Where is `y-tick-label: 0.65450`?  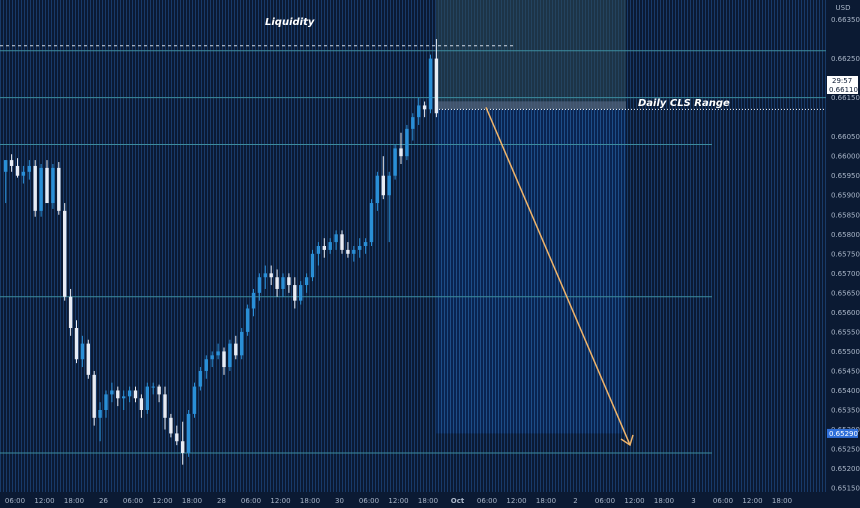 y-tick-label: 0.65450 is located at coordinates (845, 371).